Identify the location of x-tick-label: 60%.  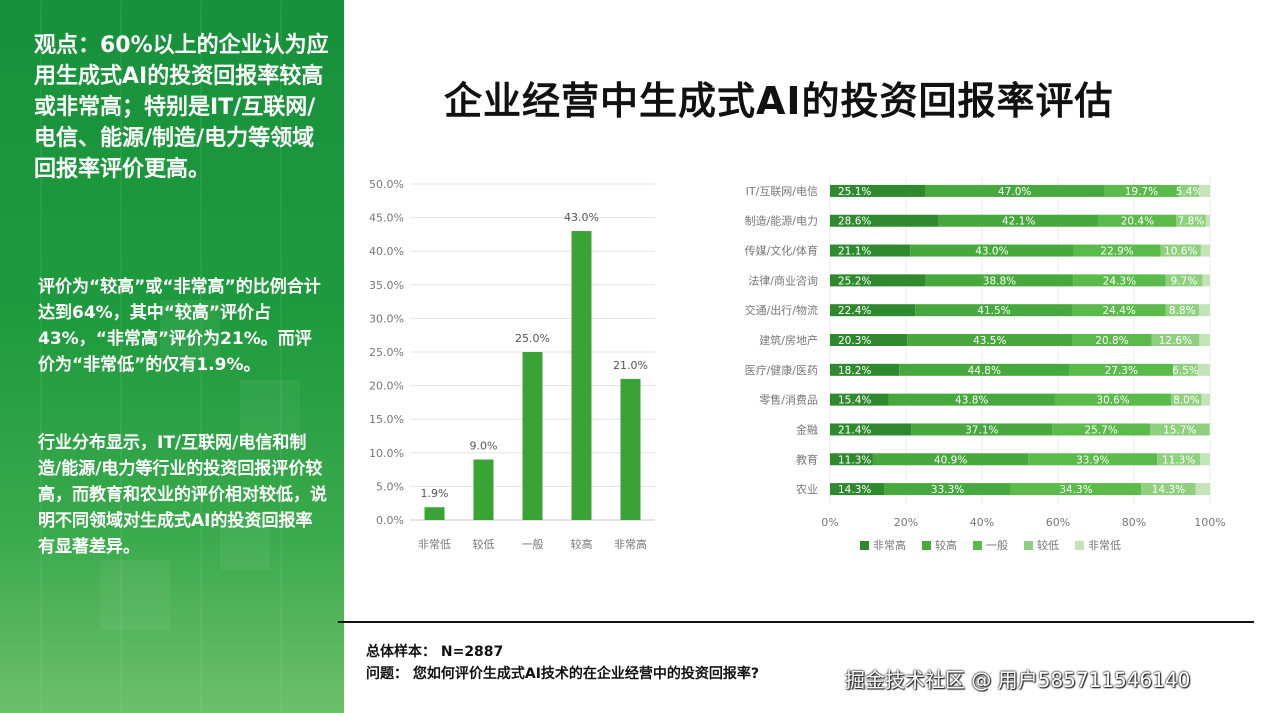
(1058, 522).